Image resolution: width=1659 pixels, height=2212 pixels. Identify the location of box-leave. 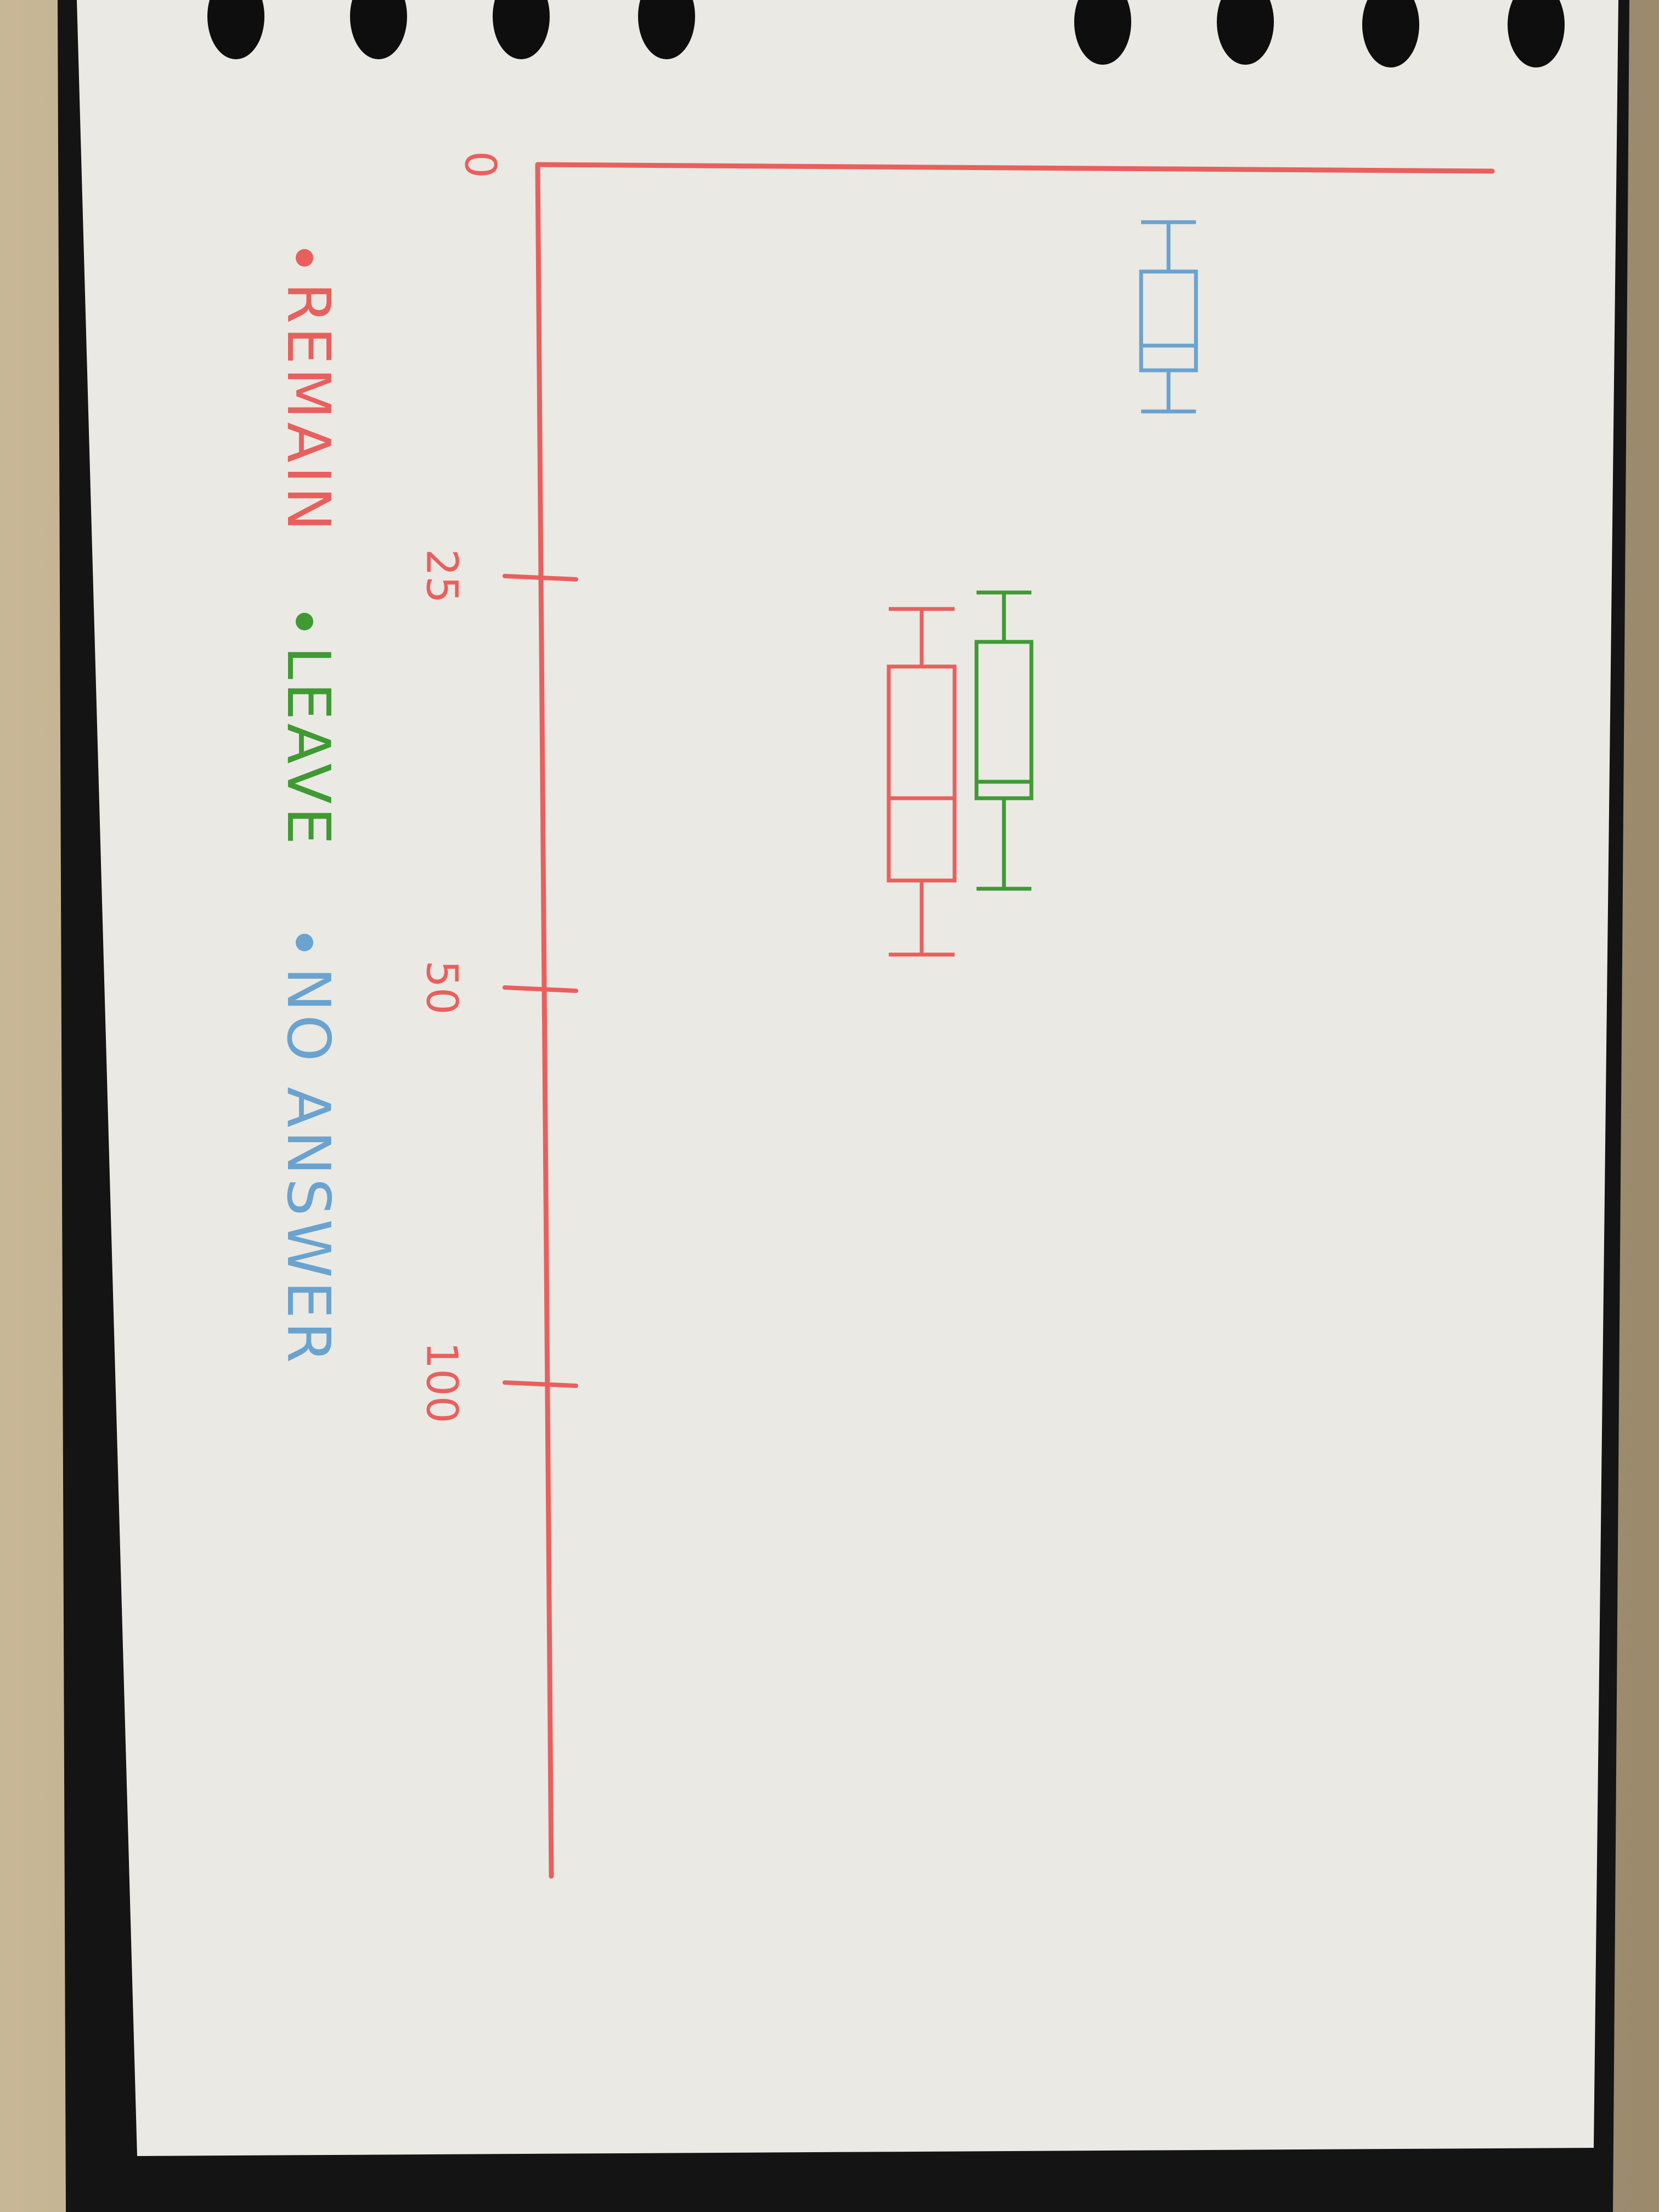
(1004, 740).